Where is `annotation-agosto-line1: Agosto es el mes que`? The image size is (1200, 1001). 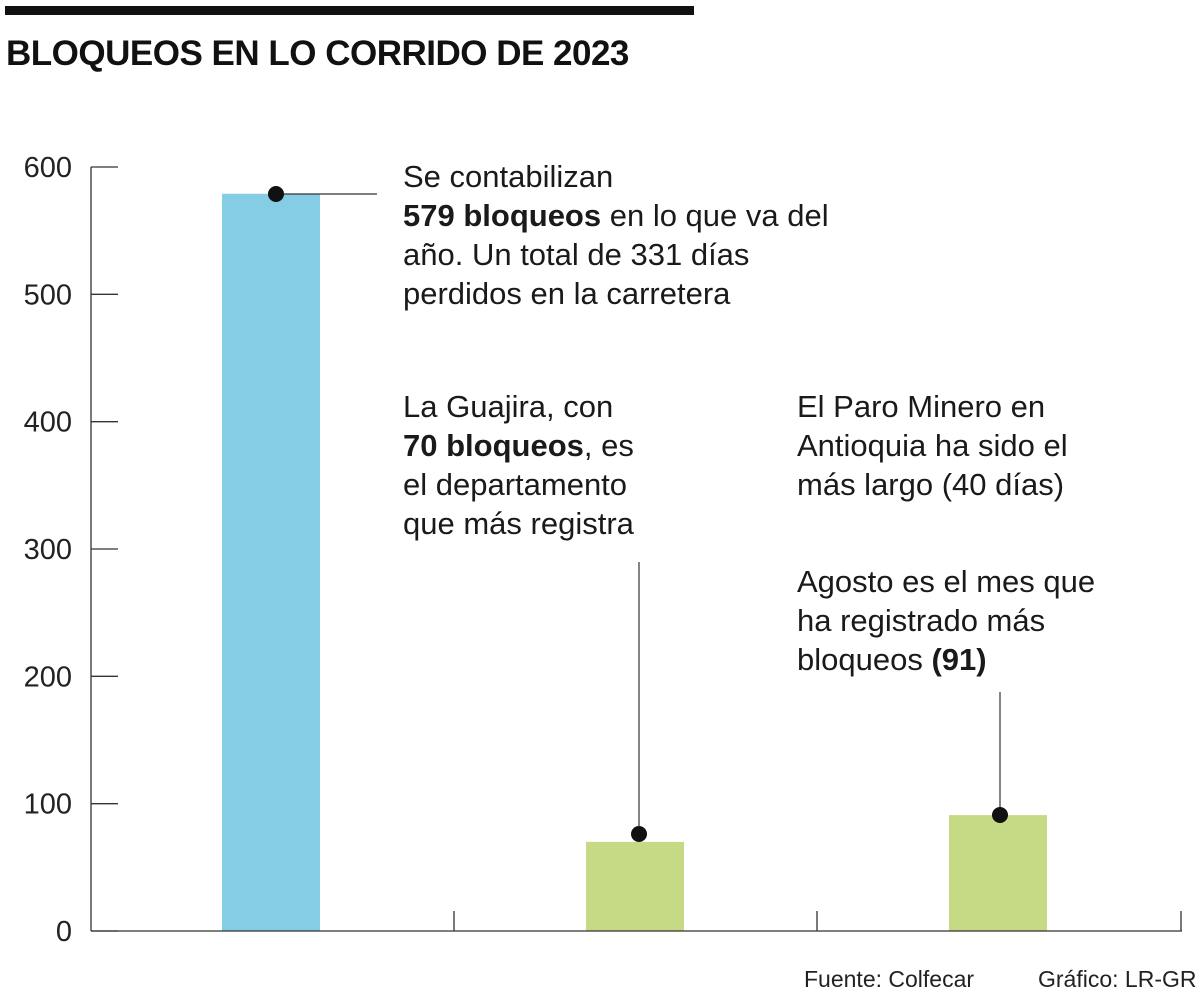
annotation-agosto-line1: Agosto es el mes que is located at coordinates (946, 581).